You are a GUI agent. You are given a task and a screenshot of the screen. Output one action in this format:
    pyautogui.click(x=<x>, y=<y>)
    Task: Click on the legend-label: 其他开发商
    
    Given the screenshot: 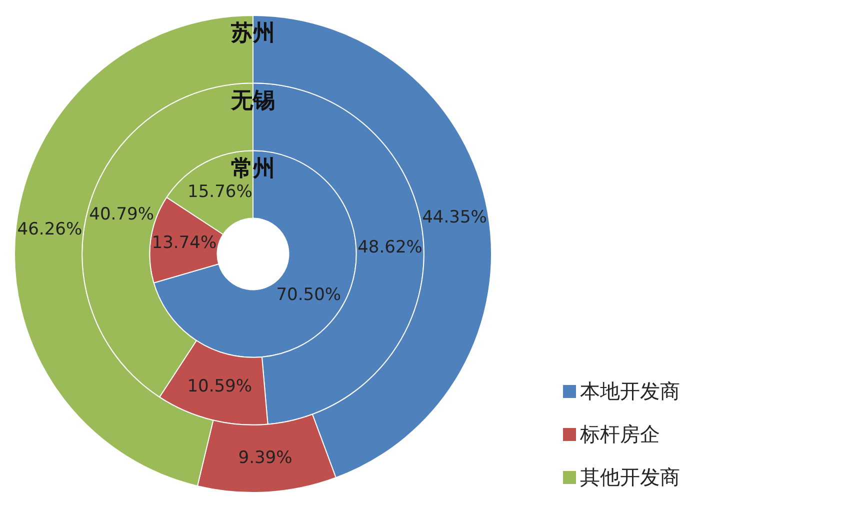 What is the action you would take?
    pyautogui.click(x=630, y=477)
    